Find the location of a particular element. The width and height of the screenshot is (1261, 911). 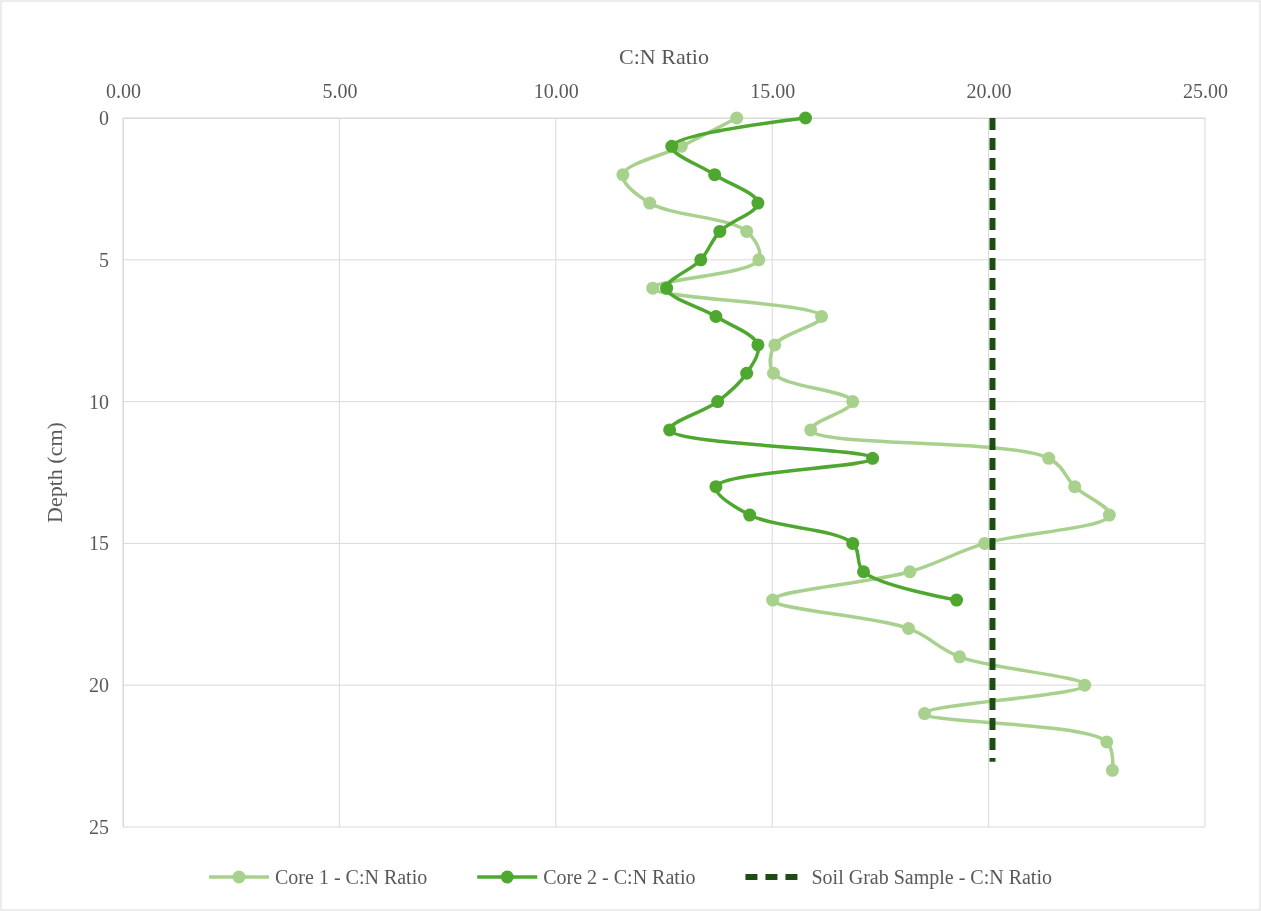

x-tick-label: 5.00 is located at coordinates (340, 91).